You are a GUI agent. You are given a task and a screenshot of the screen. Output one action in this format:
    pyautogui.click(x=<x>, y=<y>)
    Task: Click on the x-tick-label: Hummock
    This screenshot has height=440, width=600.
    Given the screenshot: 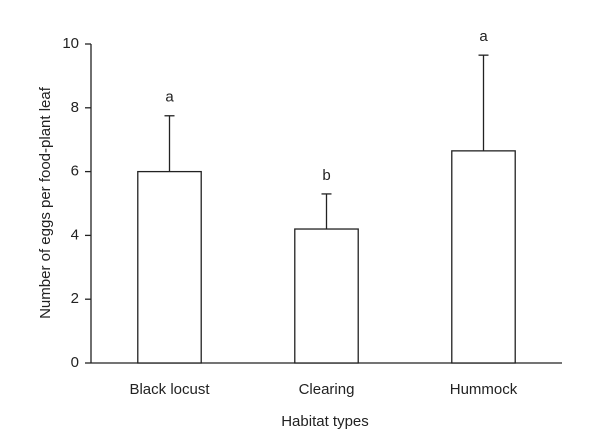 What is the action you would take?
    pyautogui.click(x=484, y=389)
    